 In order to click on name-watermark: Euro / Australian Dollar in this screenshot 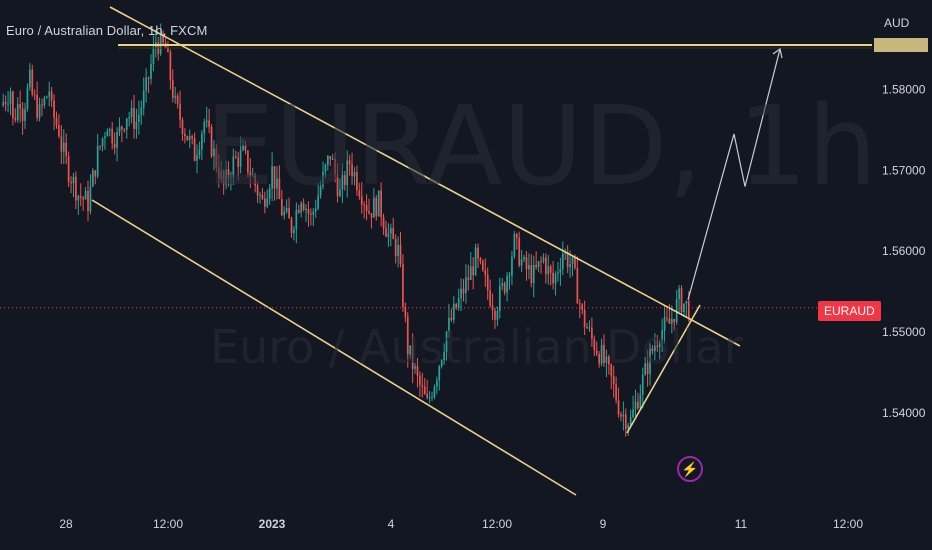, I will do `click(476, 347)`.